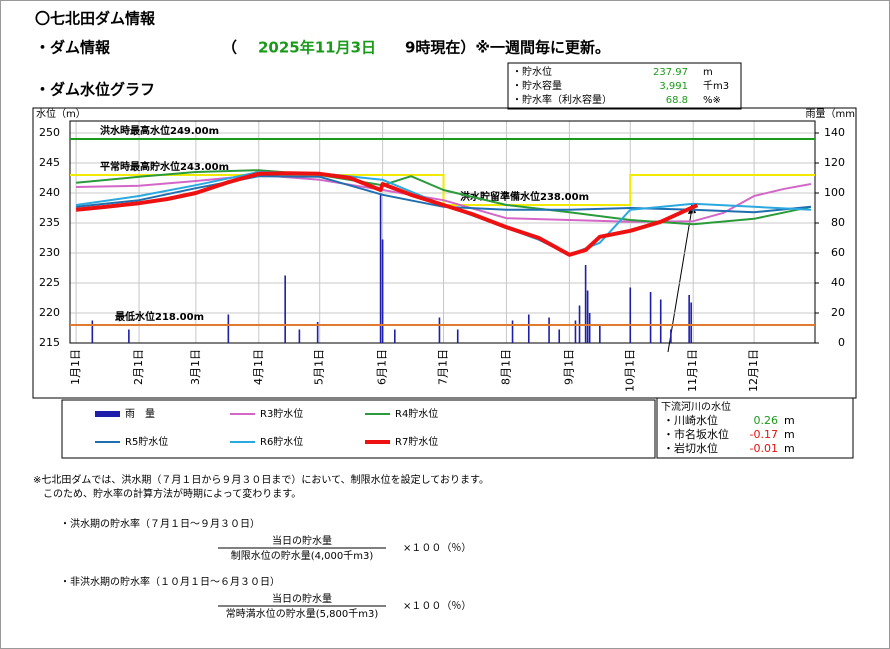 The image size is (890, 649). I want to click on x-tick-label: 9月1日, so click(568, 367).